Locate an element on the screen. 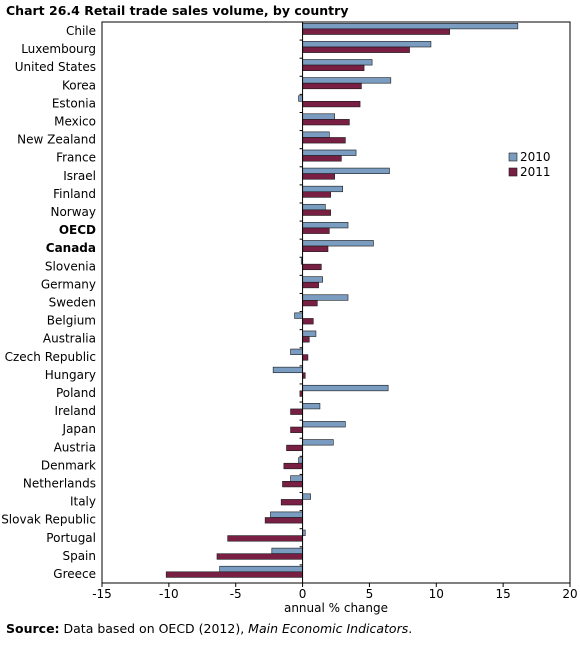  bar-czech-republic-2010 is located at coordinates (296, 351).